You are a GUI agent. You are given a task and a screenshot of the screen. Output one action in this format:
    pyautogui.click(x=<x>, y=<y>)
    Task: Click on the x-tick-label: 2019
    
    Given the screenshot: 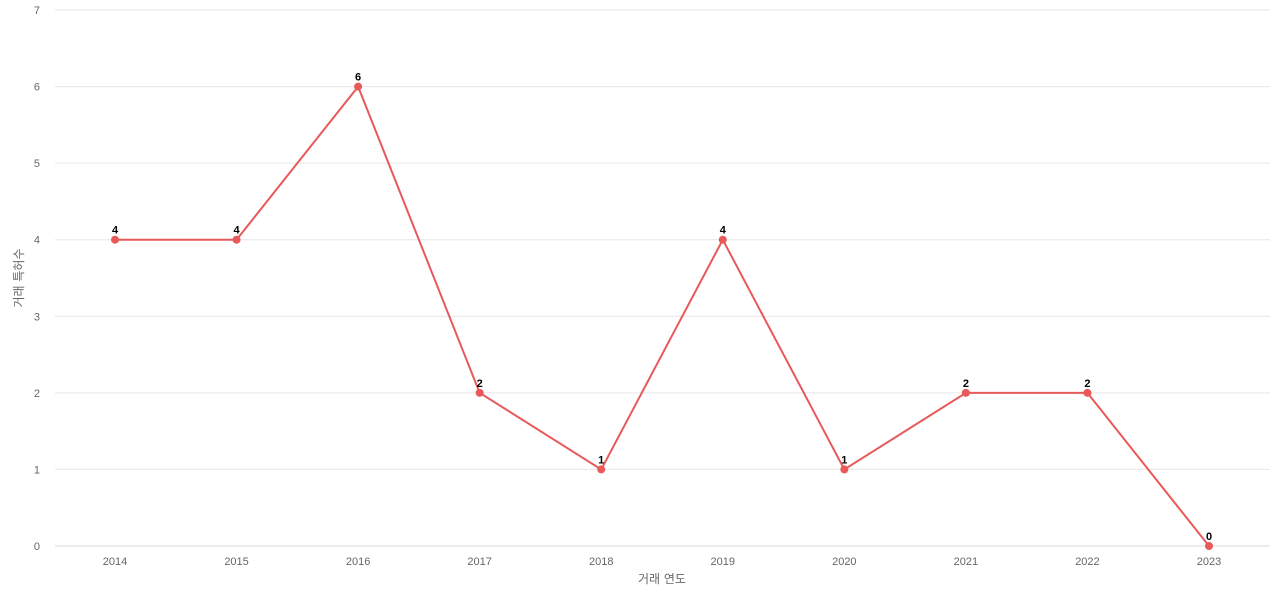 What is the action you would take?
    pyautogui.click(x=723, y=562)
    